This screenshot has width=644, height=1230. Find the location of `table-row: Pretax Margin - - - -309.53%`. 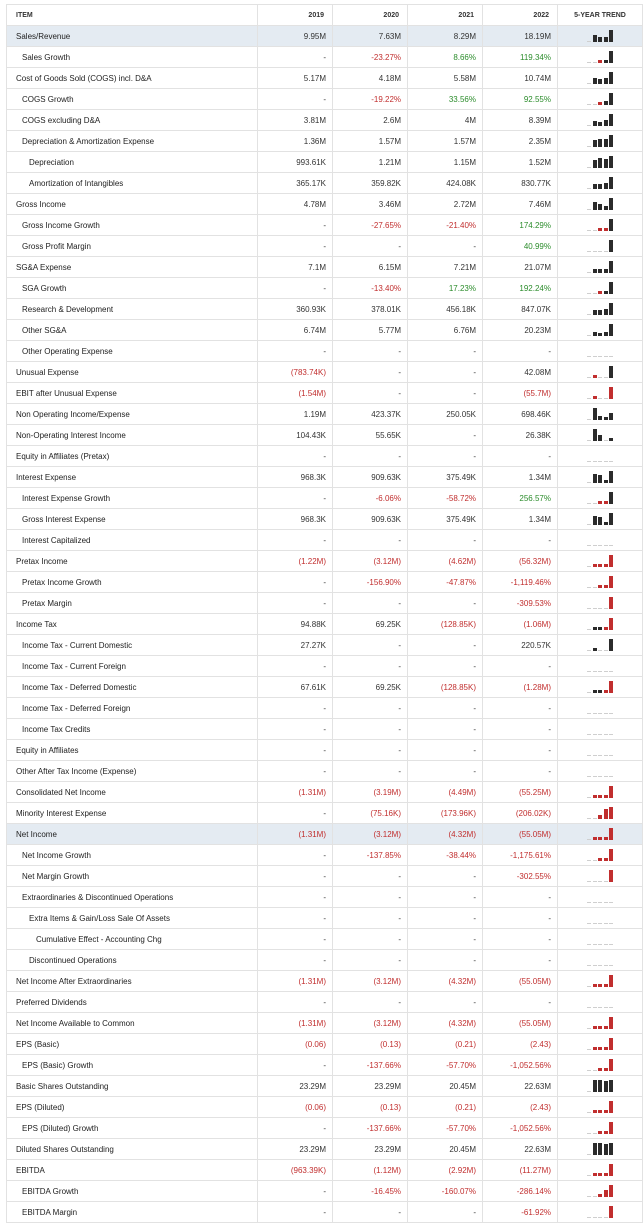

table-row: Pretax Margin - - - -309.53% is located at coordinates (324, 603).